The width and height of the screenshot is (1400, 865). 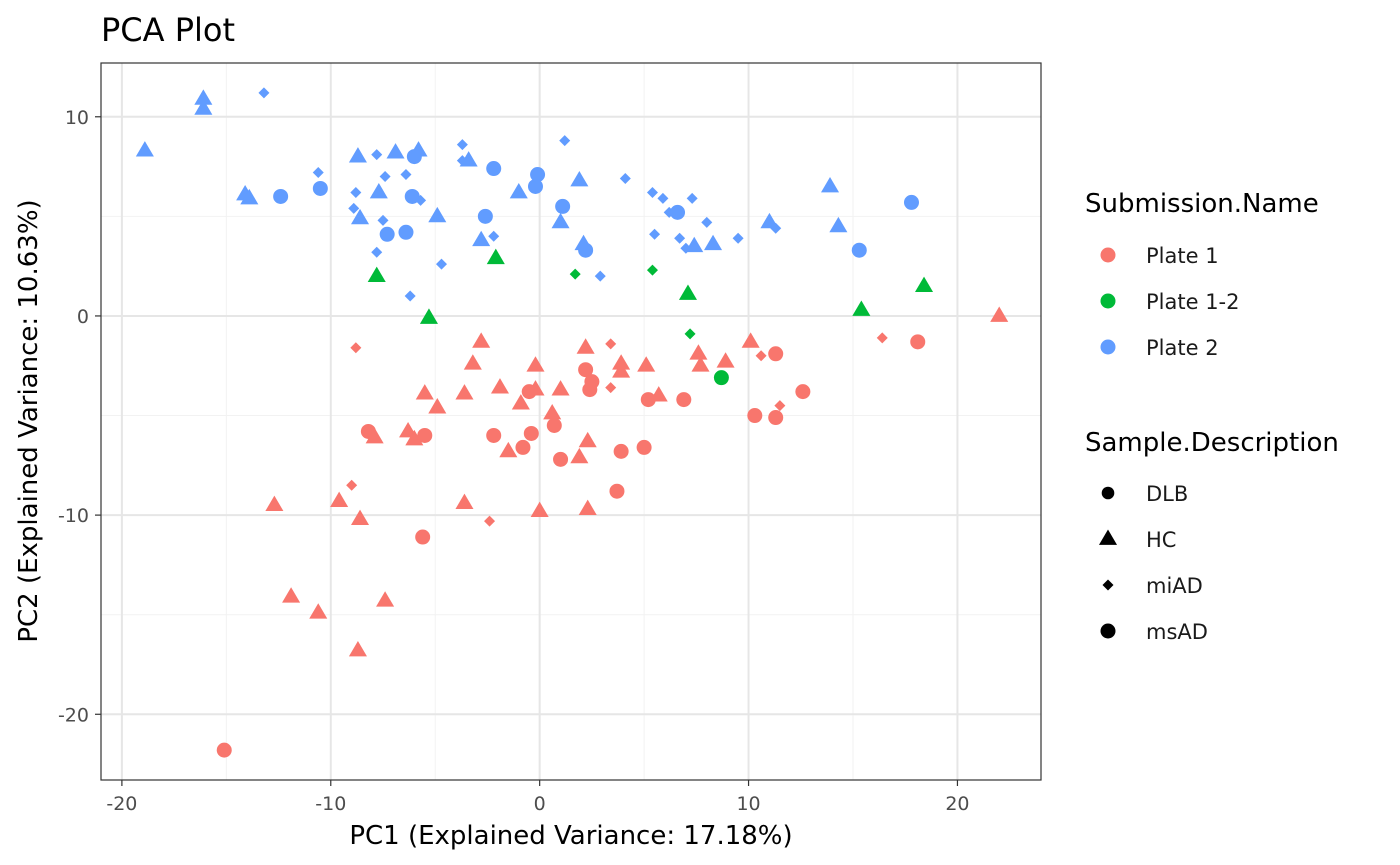 I want to click on y-tick-label: -10, so click(x=73, y=516).